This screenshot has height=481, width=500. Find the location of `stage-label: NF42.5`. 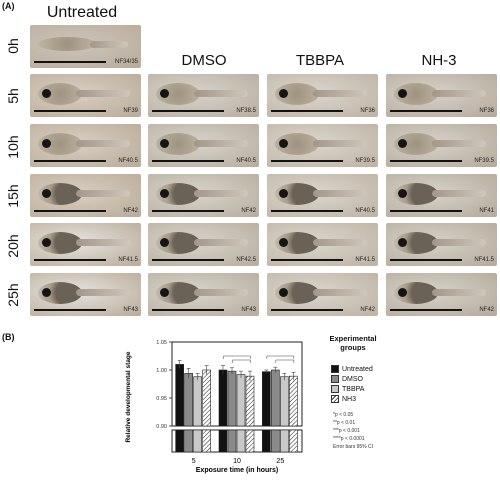

stage-label: NF42.5 is located at coordinates (246, 260).